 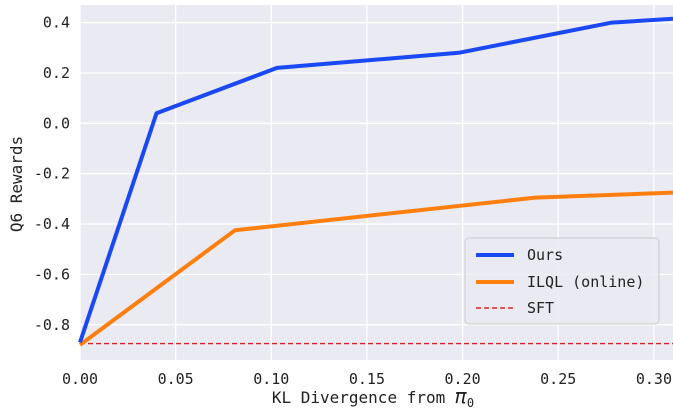 I want to click on x-axis-label-subscript: 0, so click(x=470, y=402).